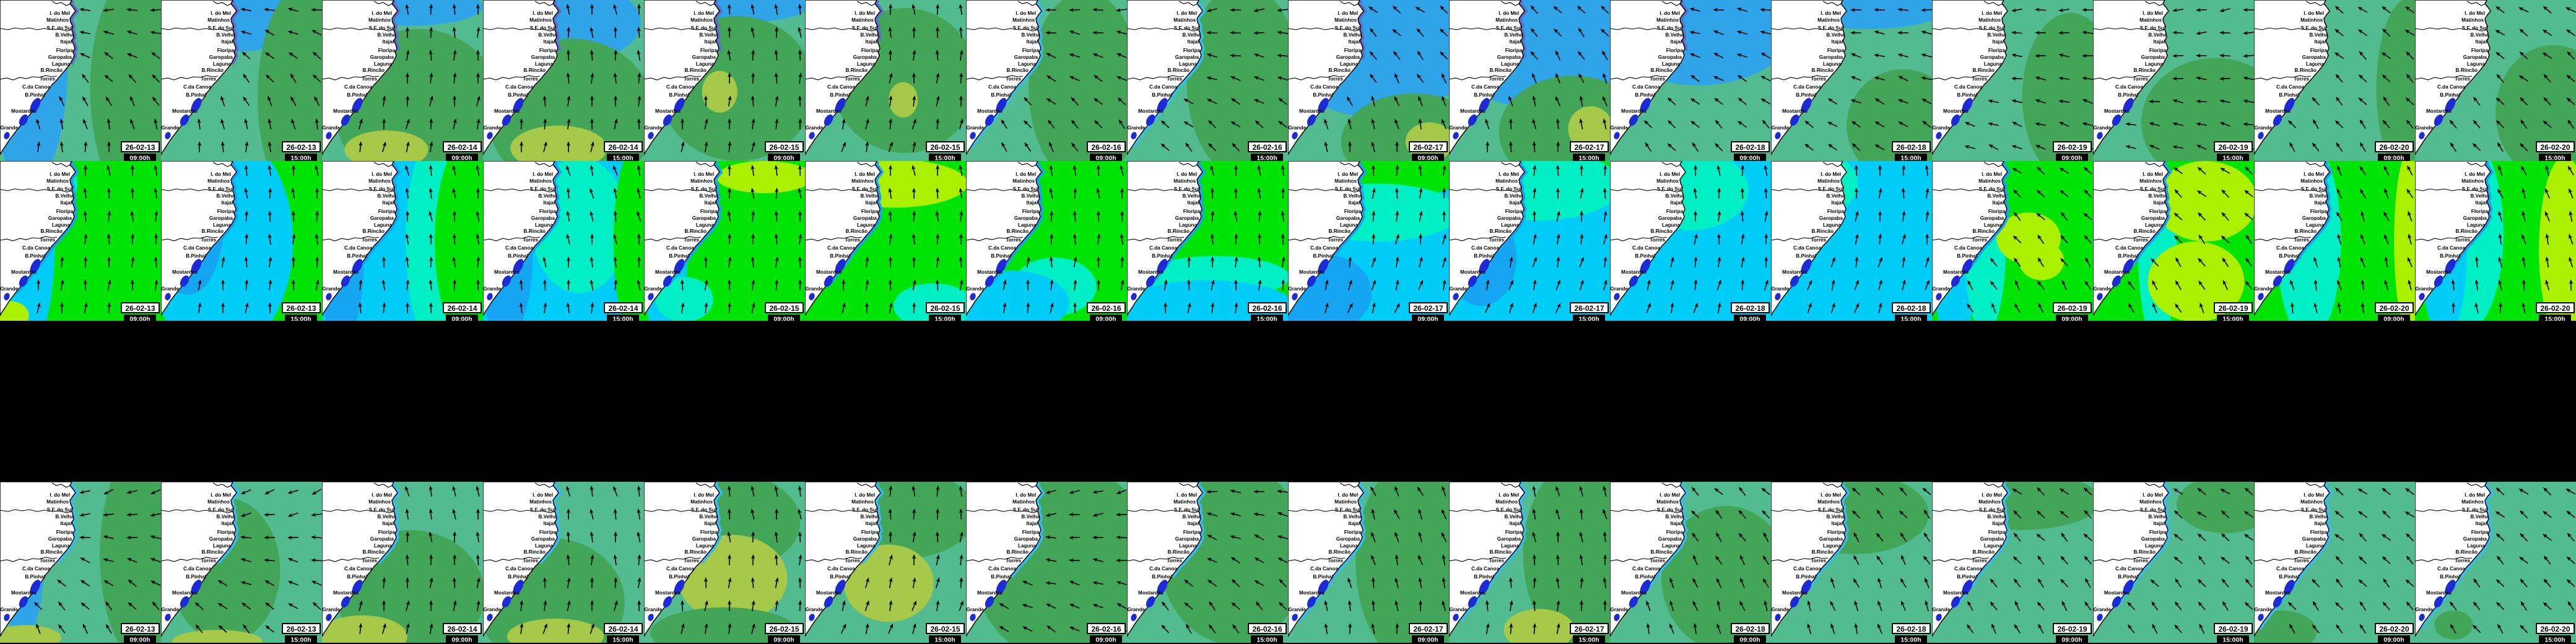 The height and width of the screenshot is (644, 2576). I want to click on city-label: Torres, so click(1979, 240).